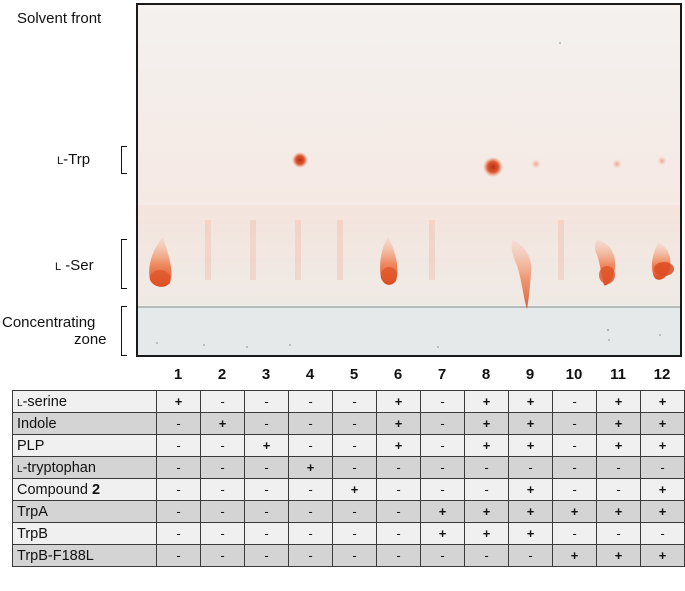 This screenshot has height=591, width=685. What do you see at coordinates (618, 374) in the screenshot?
I see `lane-number: 11` at bounding box center [618, 374].